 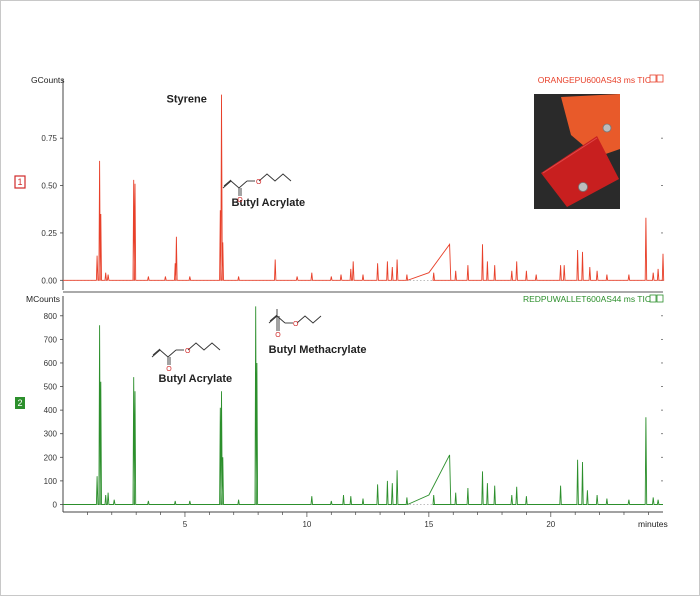 I want to click on y-tick-label: 600, so click(x=51, y=363).